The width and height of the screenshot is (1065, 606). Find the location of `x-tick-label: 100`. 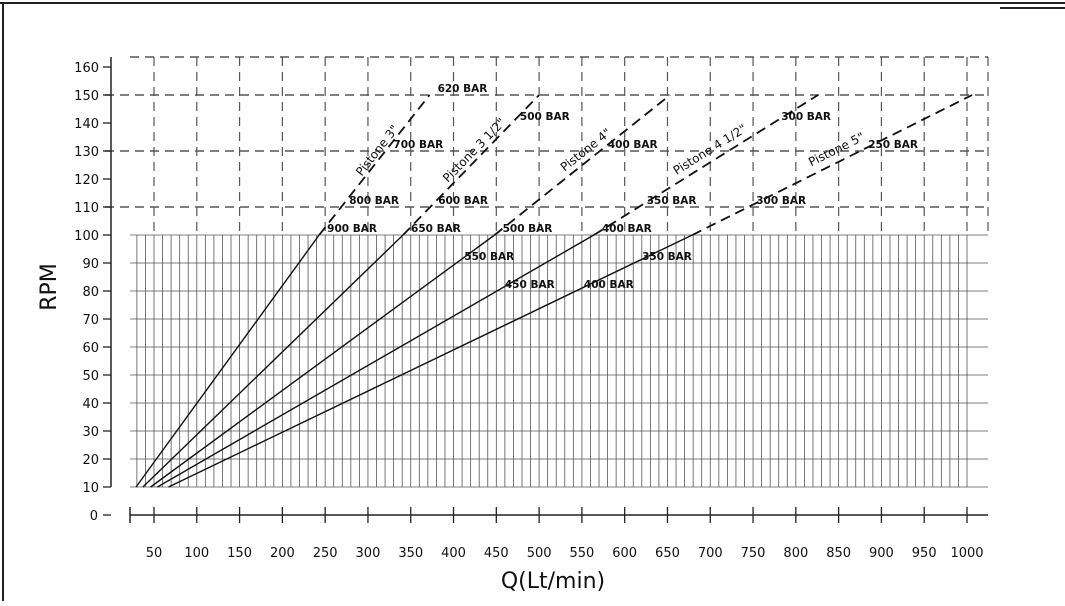

x-tick-label: 100 is located at coordinates (196, 553).